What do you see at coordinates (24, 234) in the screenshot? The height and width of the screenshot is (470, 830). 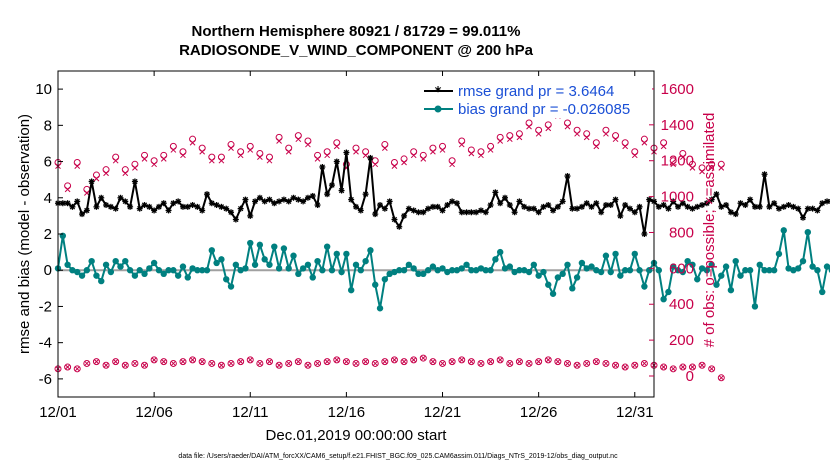 I see `y-axis-label-left: rmse and bias (model - observation)` at bounding box center [24, 234].